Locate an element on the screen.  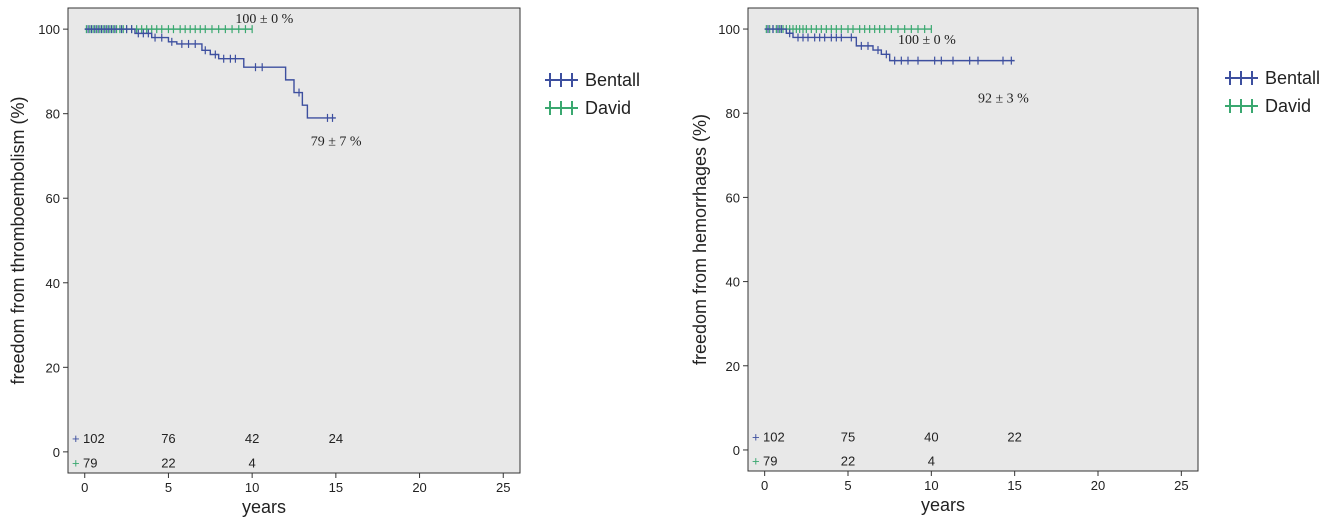
survival-annotation: 92 ± 3 % is located at coordinates (1003, 99).